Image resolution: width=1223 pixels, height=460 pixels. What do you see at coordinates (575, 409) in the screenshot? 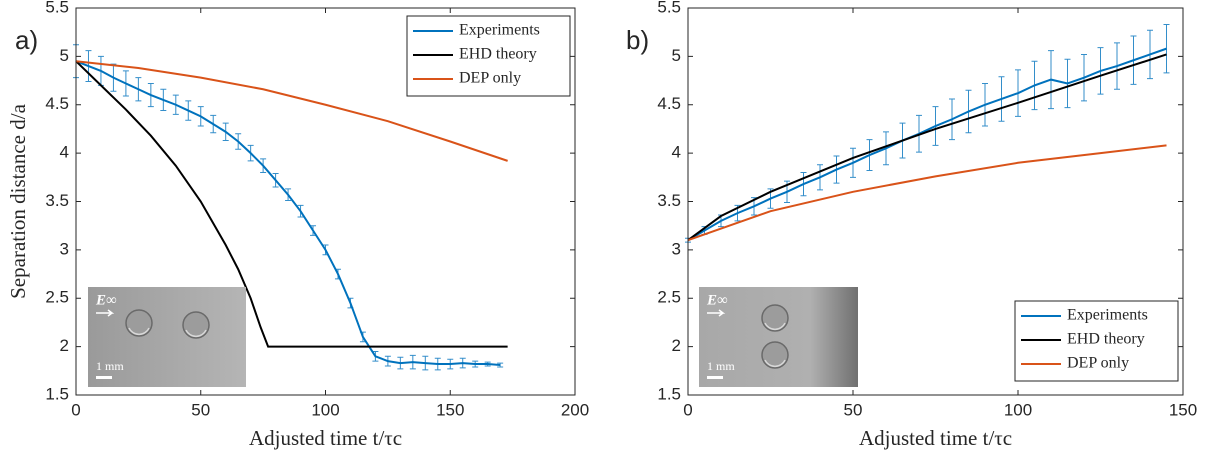
I see `x-tick-label: 200` at bounding box center [575, 409].